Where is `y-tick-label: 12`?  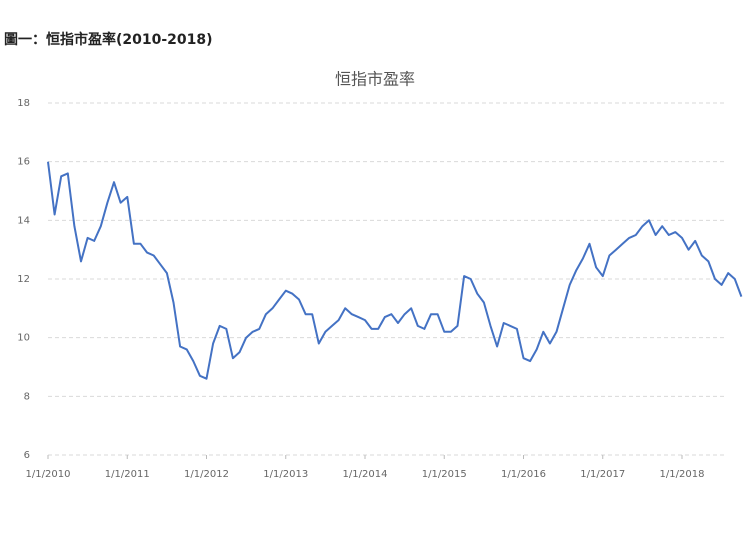 y-tick-label: 12 is located at coordinates (23, 279).